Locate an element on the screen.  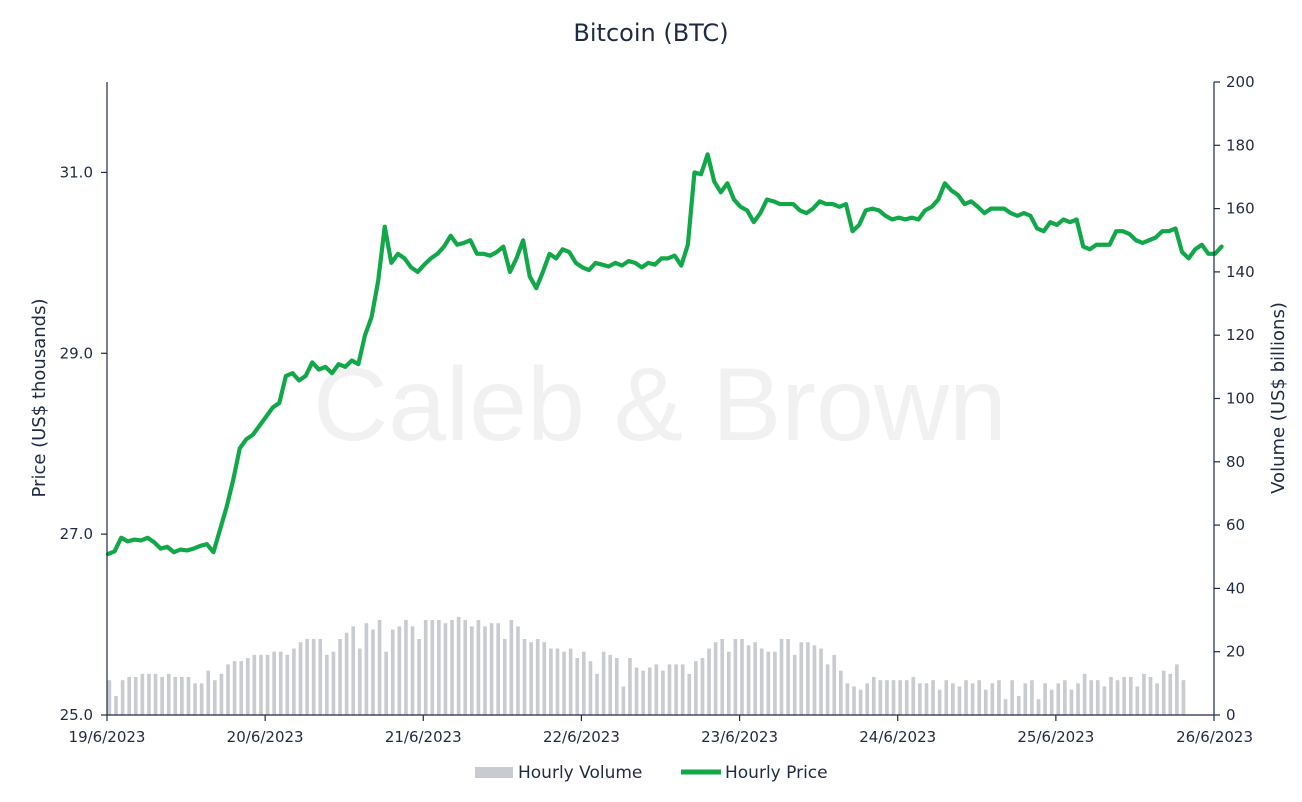
watermark-text: Caleb & Brown is located at coordinates (660, 405).